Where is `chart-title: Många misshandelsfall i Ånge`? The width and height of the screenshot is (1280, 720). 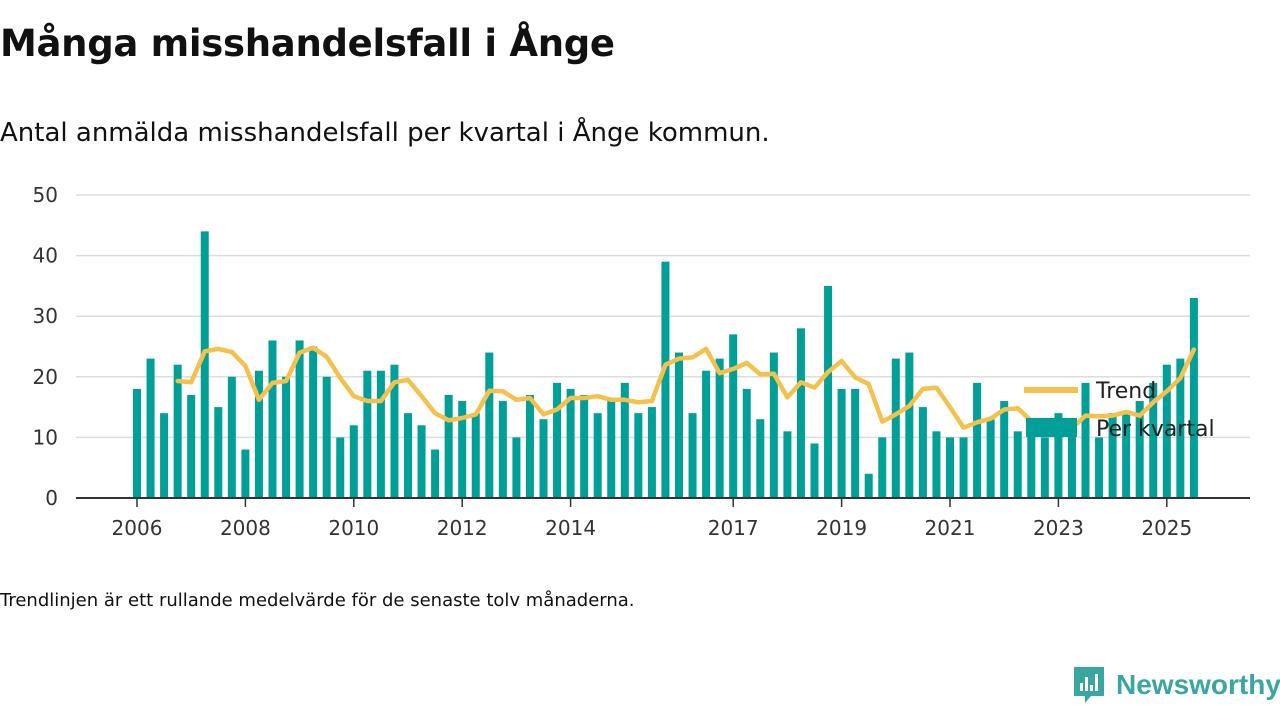 chart-title: Många misshandelsfall i Ånge is located at coordinates (307, 43).